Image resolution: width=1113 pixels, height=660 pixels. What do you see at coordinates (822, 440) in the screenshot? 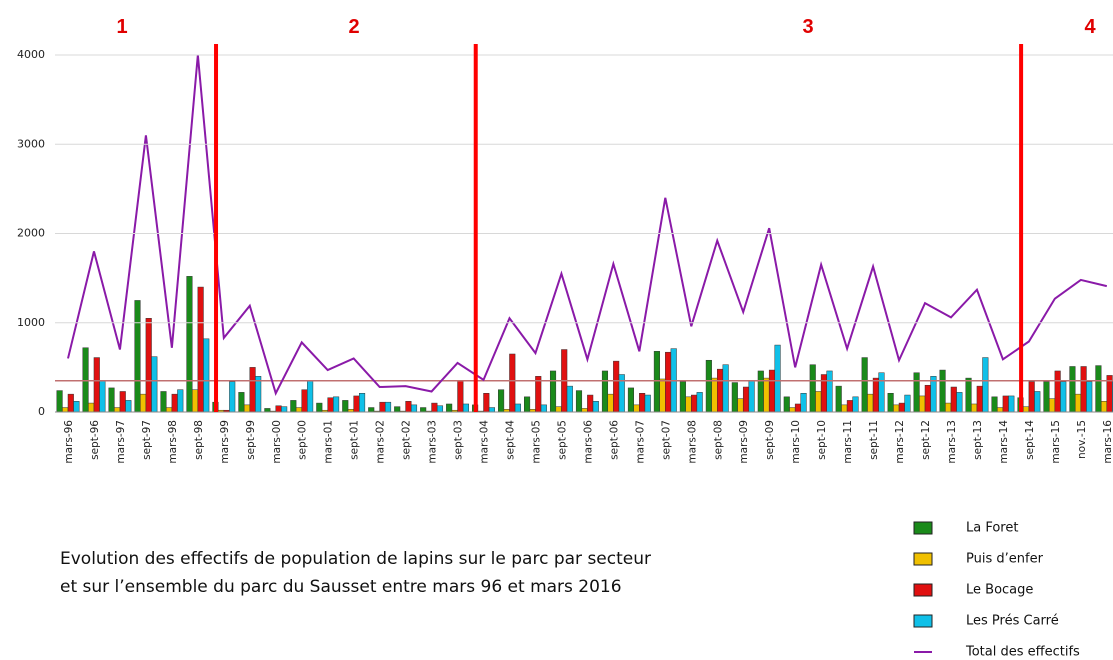
I see `x-tick-label: sept-10` at bounding box center [822, 440].